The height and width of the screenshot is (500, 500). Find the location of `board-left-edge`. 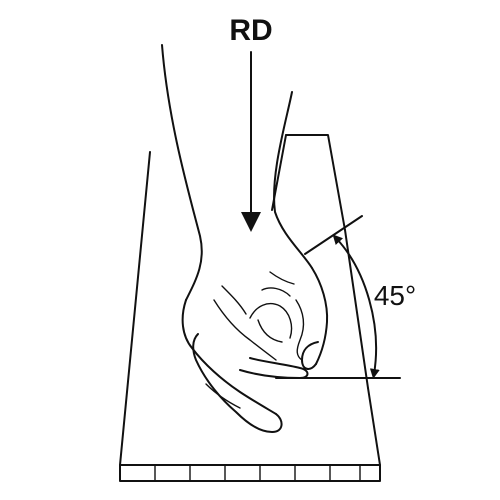

board-left-edge is located at coordinates (135, 308).